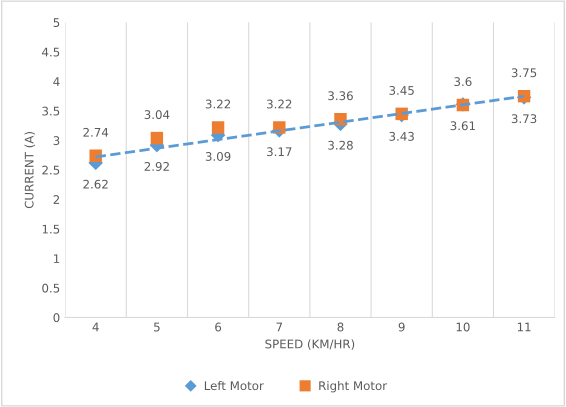  Describe the element at coordinates (340, 95) in the screenshot. I see `data-label: 3.36` at that location.